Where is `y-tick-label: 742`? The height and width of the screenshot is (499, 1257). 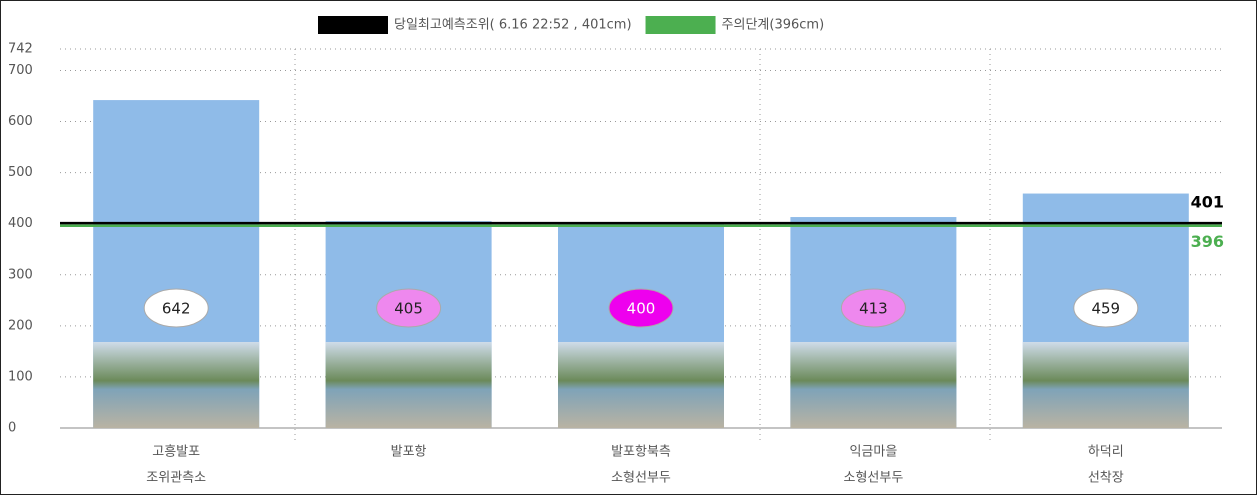
y-tick-label: 742 is located at coordinates (20, 49).